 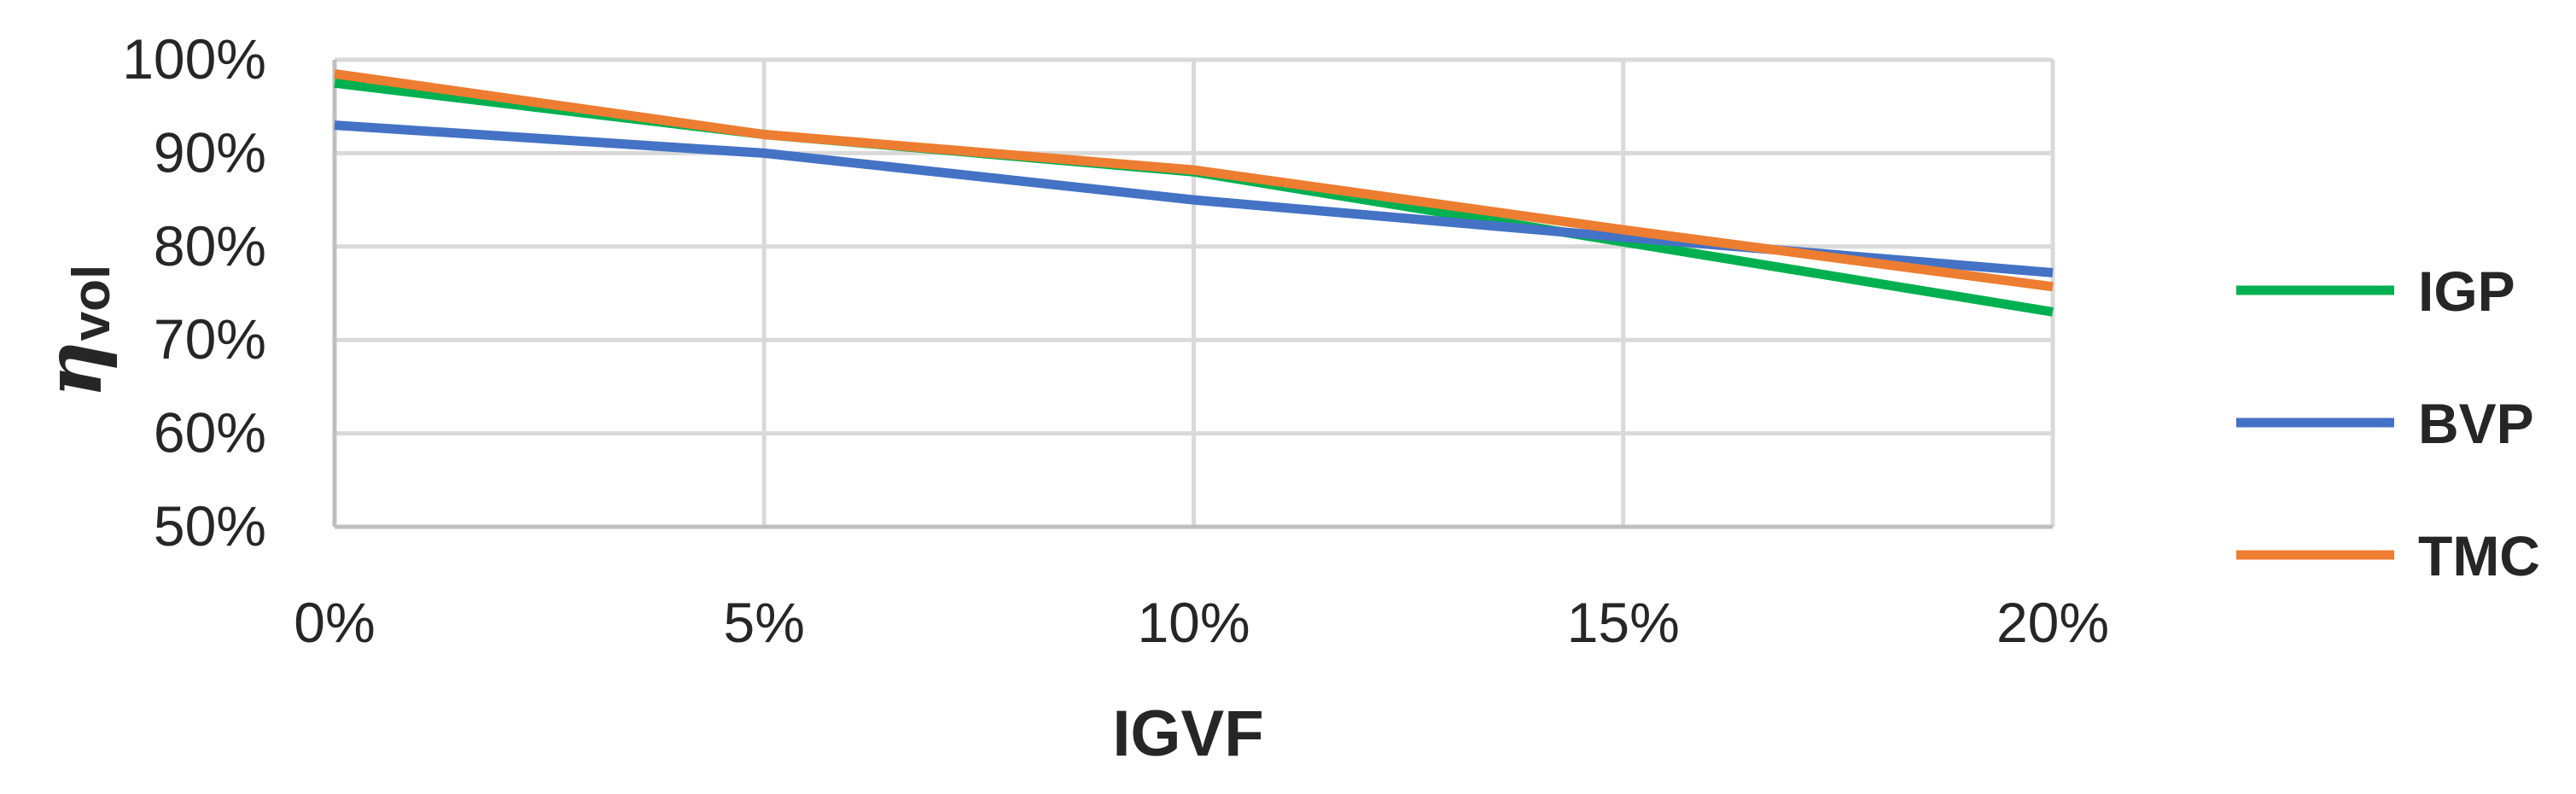 What do you see at coordinates (1193, 622) in the screenshot?
I see `x-tick-label: 10%` at bounding box center [1193, 622].